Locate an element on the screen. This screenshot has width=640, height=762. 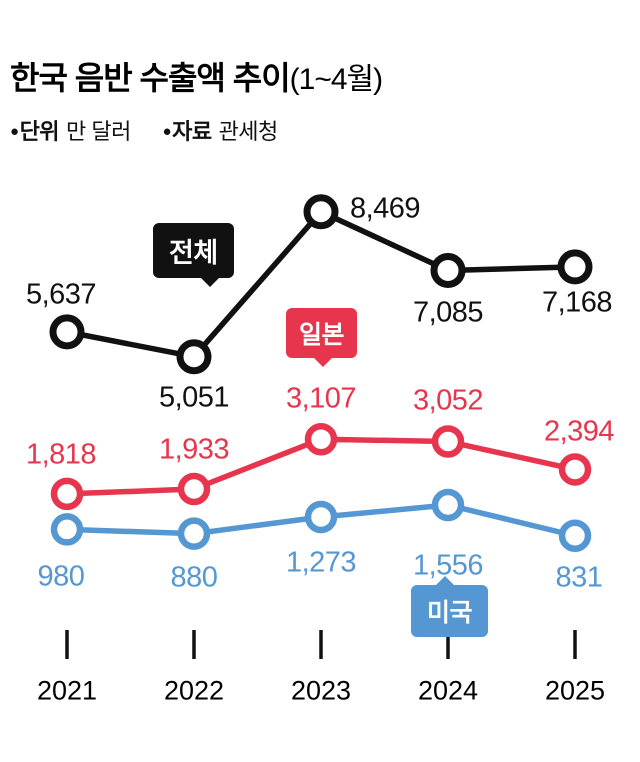
point-total-2024 is located at coordinates (448, 270).